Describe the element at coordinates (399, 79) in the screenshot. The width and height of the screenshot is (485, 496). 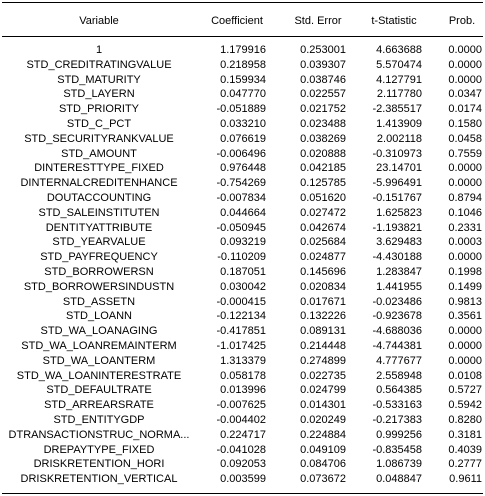
I see `cell-t-statistic: 4.127791` at that location.